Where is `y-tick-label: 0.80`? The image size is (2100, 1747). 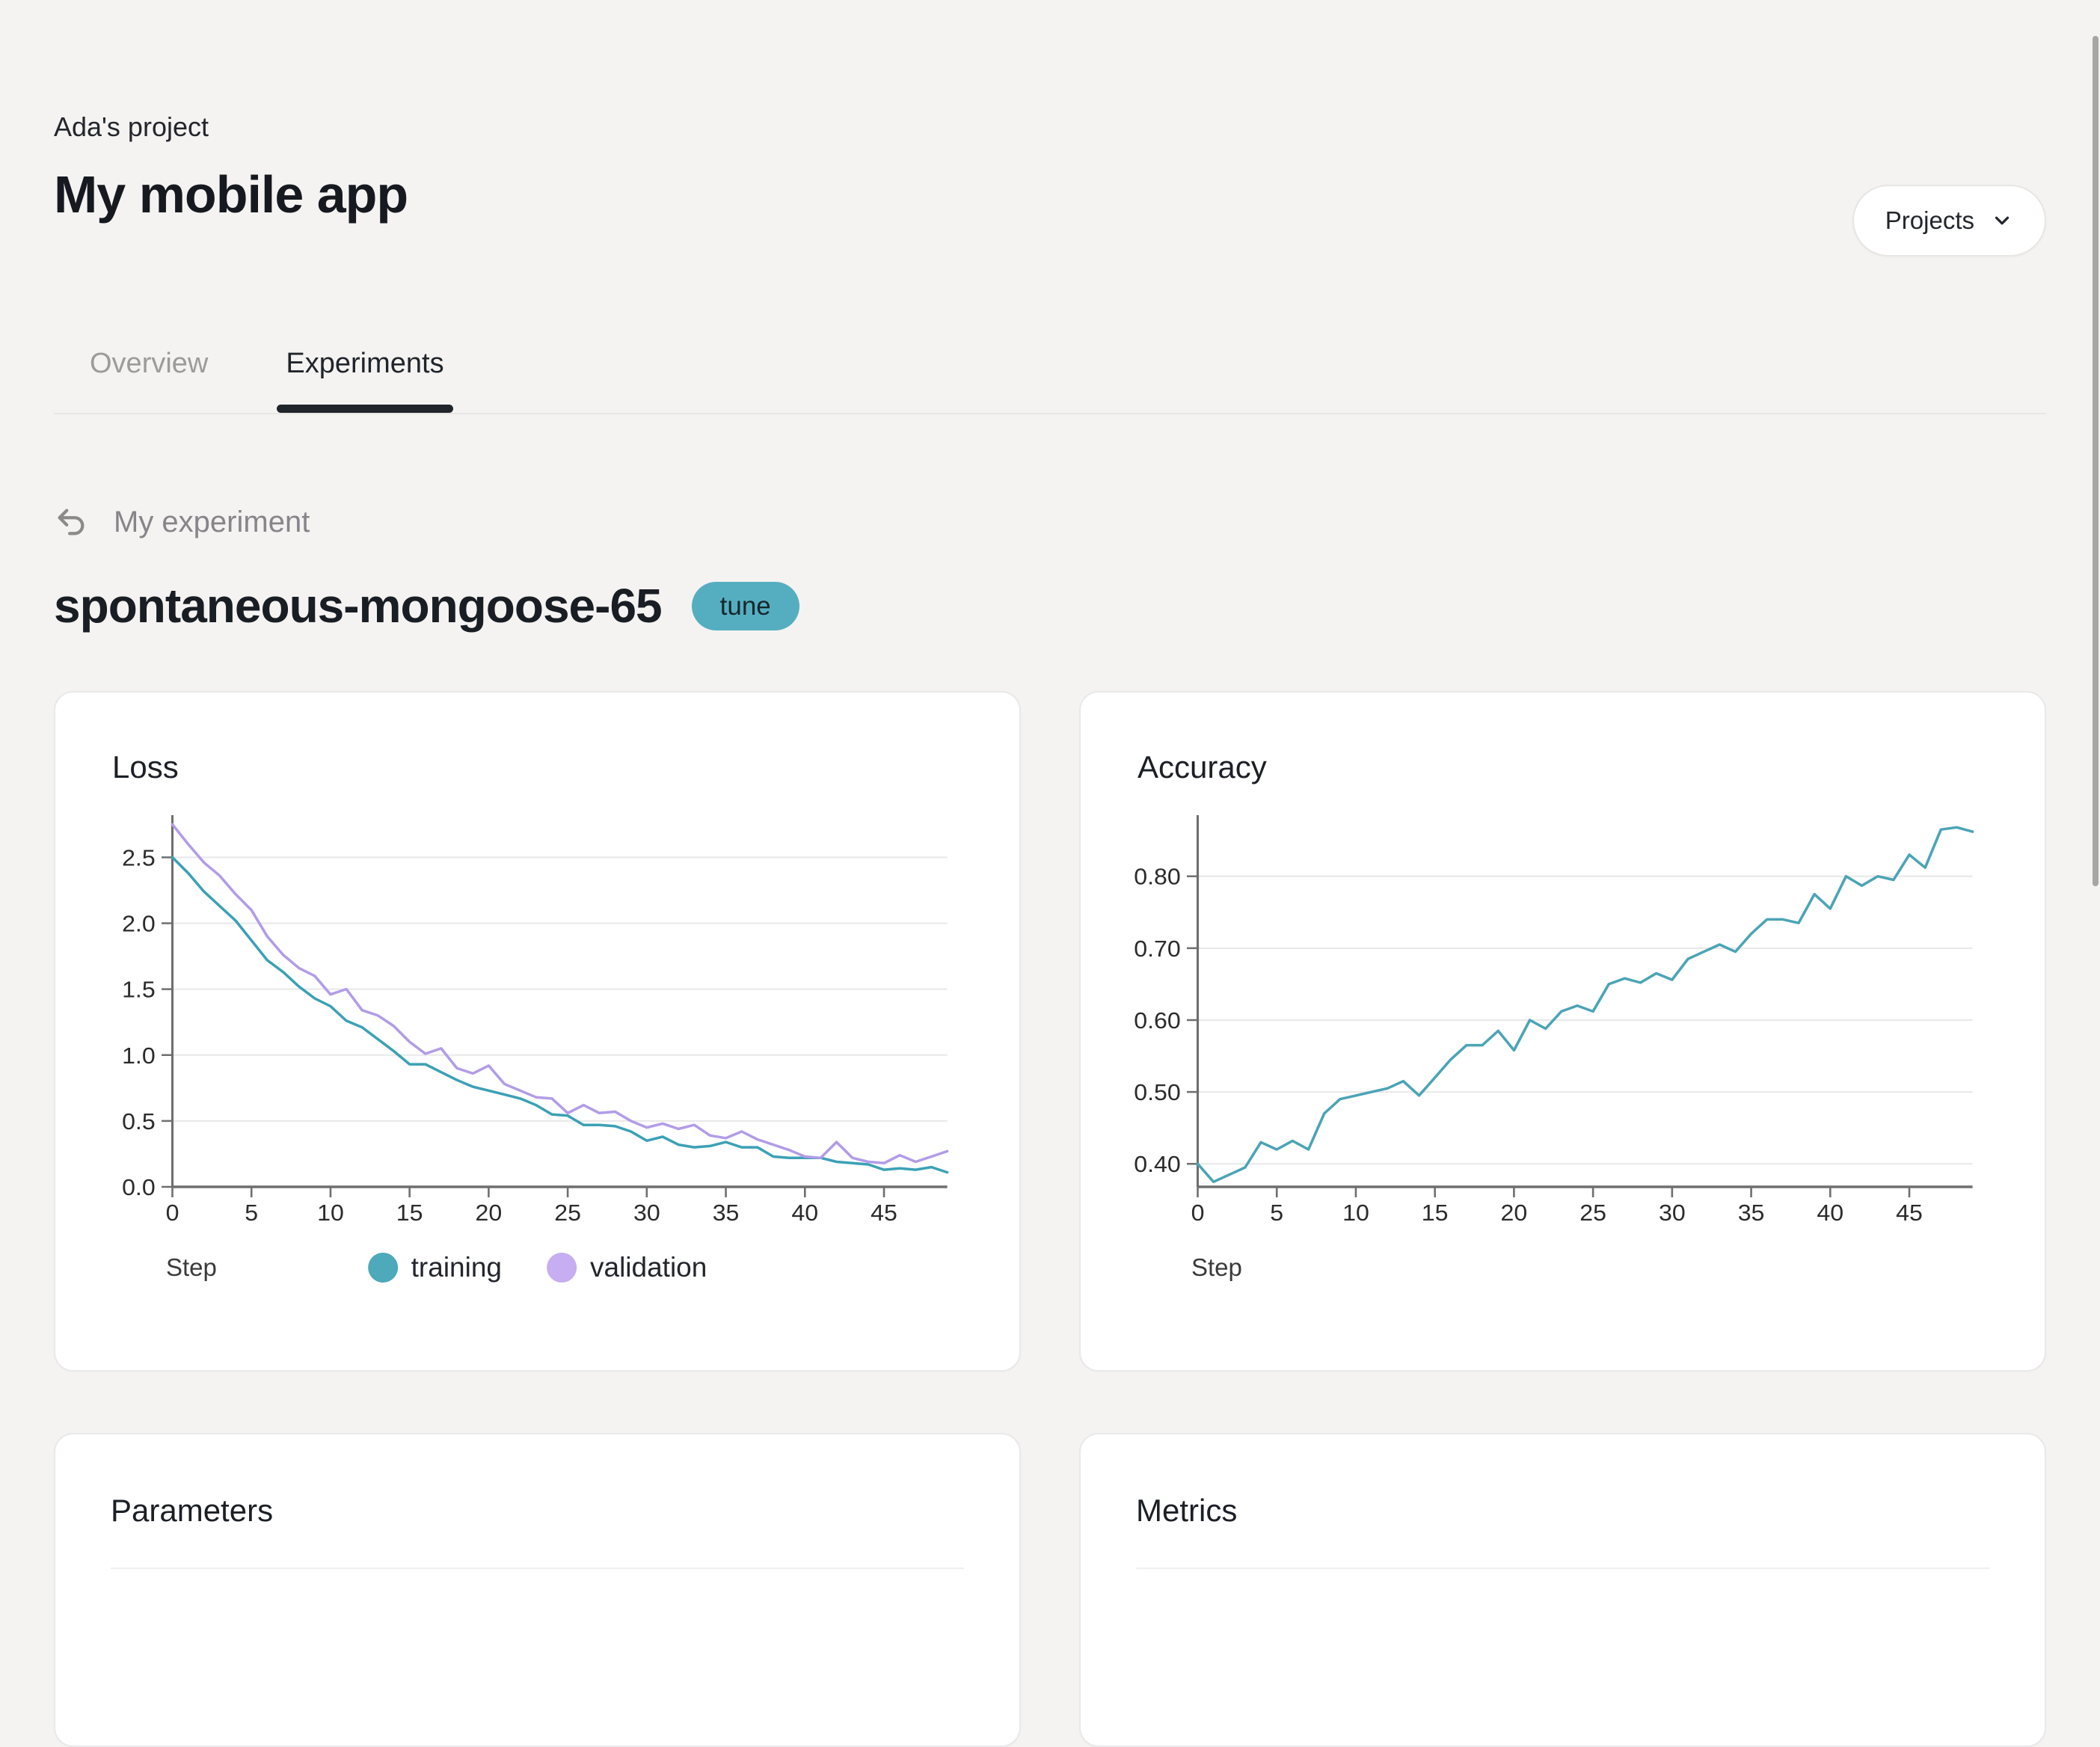 y-tick-label: 0.80 is located at coordinates (1157, 876).